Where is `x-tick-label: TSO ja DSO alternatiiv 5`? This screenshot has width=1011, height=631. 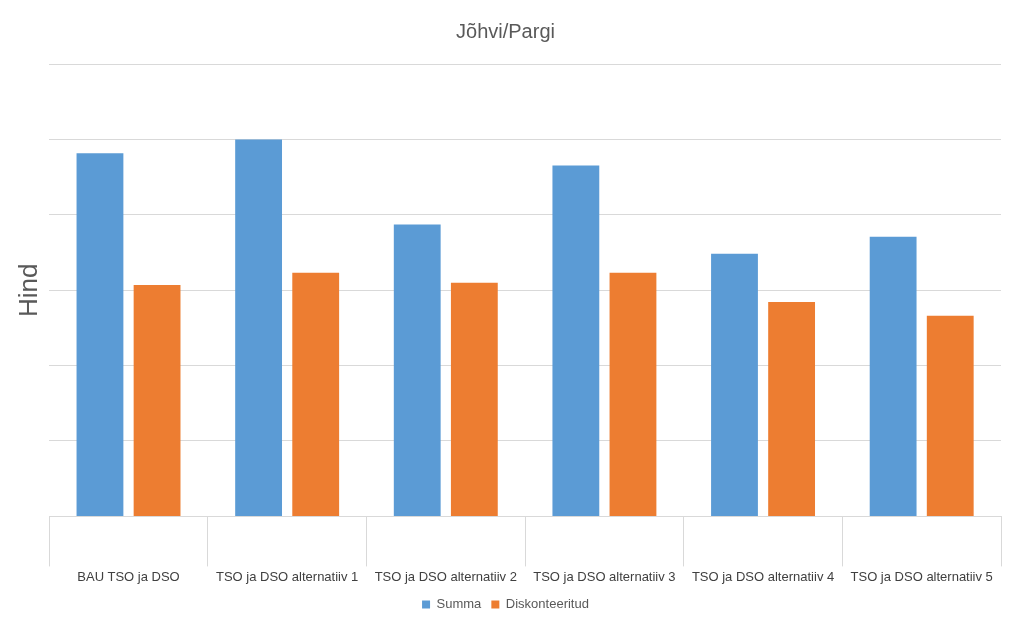 x-tick-label: TSO ja DSO alternatiiv 5 is located at coordinates (921, 576).